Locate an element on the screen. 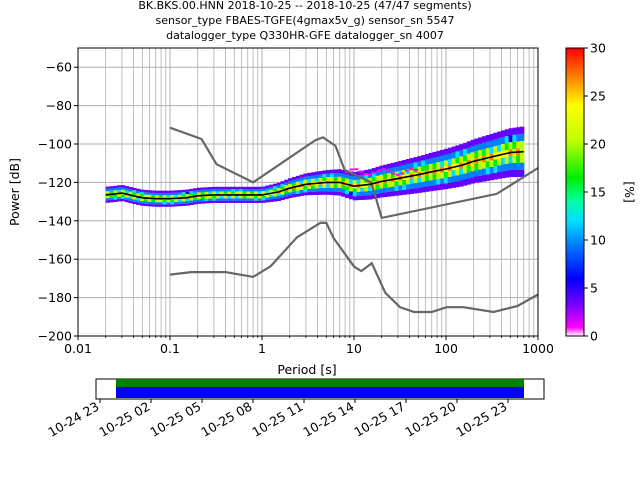 The width and height of the screenshot is (640, 480). colorbar-tick-label: 0 is located at coordinates (594, 336).